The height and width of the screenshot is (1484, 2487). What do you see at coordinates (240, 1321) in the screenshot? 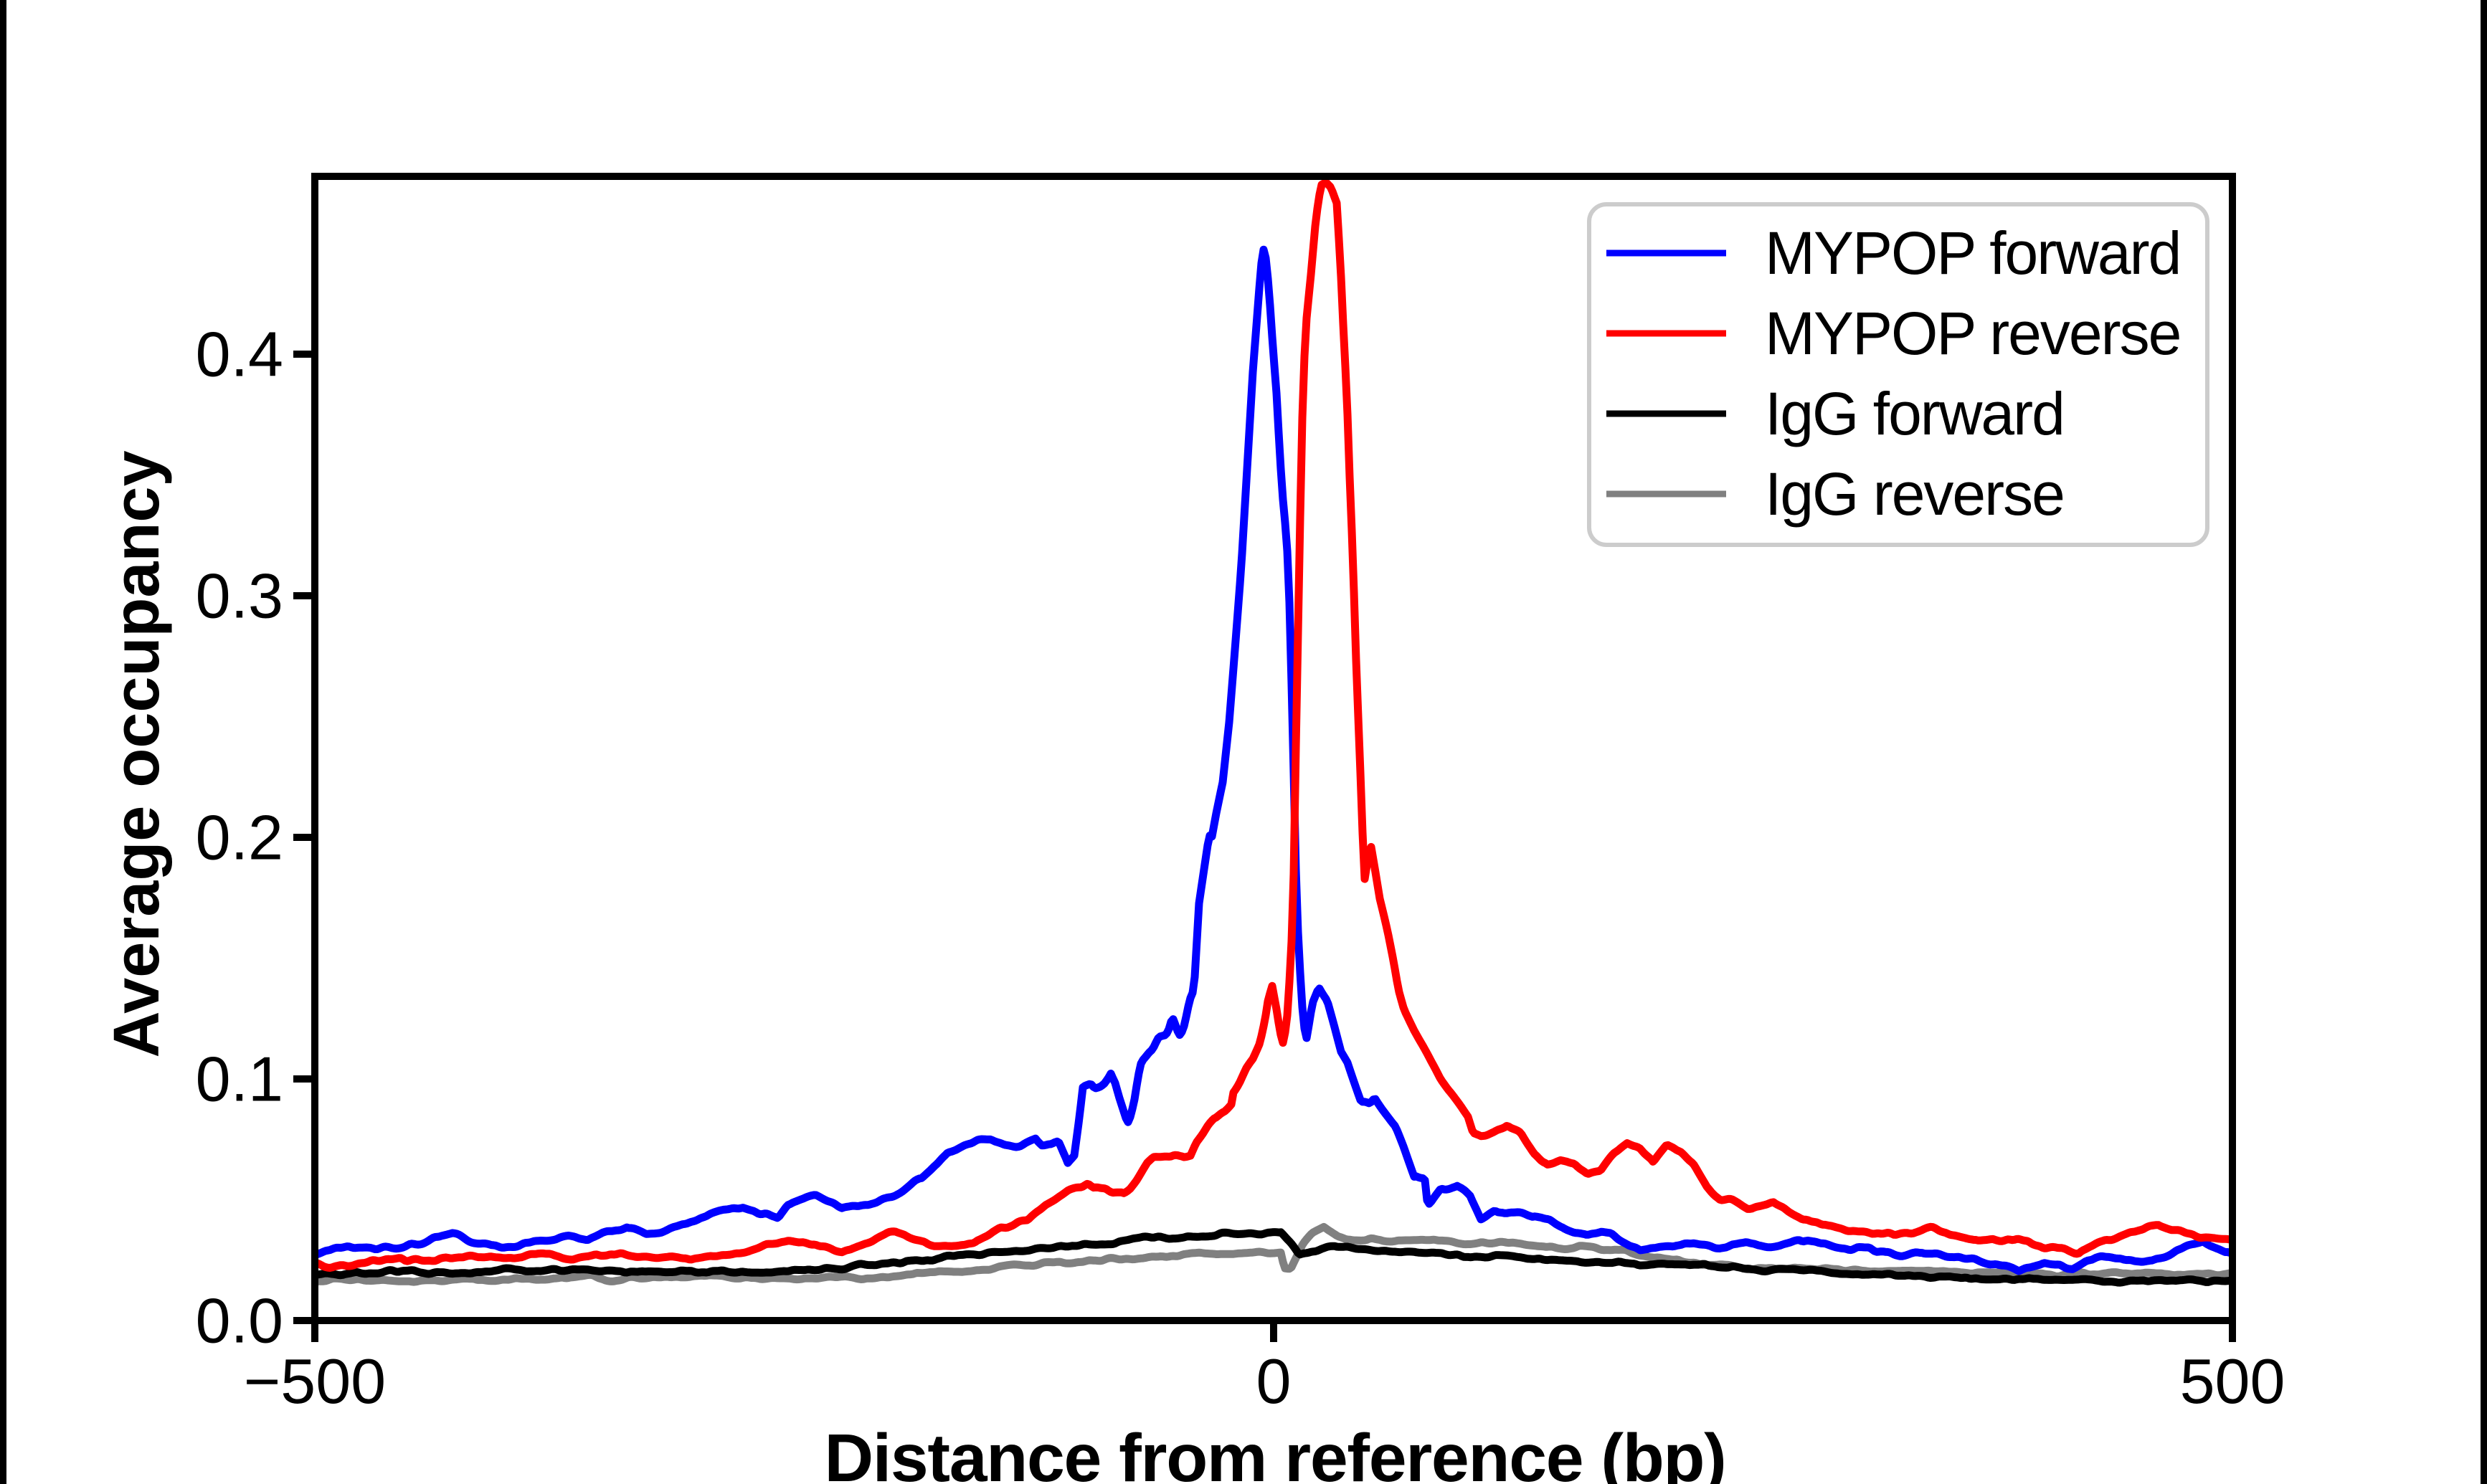
I see `svg-text: 0.0` at bounding box center [240, 1321].